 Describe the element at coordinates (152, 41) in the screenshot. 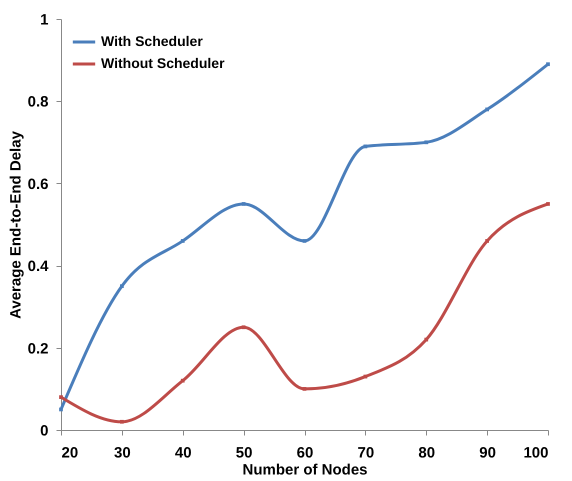

I see `legend-label: With Scheduler` at that location.